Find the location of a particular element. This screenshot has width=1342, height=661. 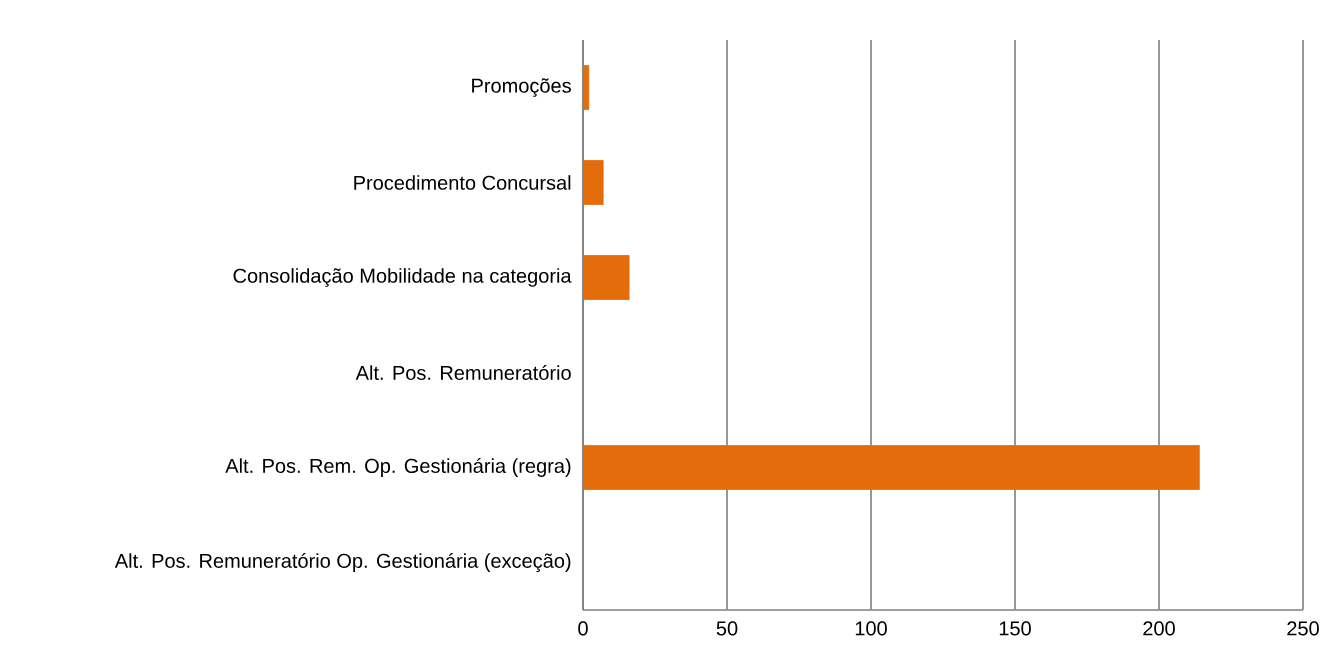

y-tick-label: Alt. Pos. Rem. Op. Gestionária (regra) is located at coordinates (398, 467).